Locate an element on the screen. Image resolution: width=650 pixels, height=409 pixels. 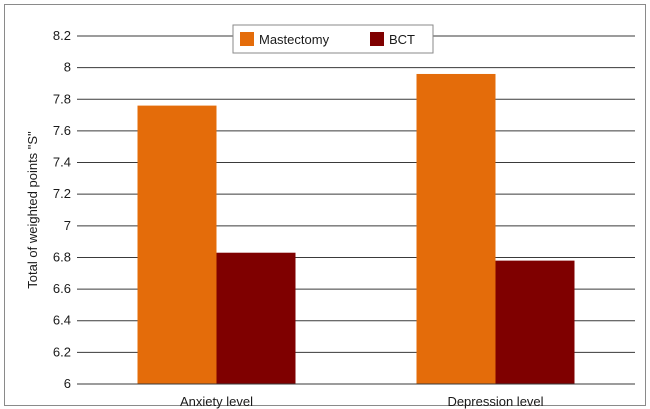
y-tick-label: 7.2 is located at coordinates (62, 193).